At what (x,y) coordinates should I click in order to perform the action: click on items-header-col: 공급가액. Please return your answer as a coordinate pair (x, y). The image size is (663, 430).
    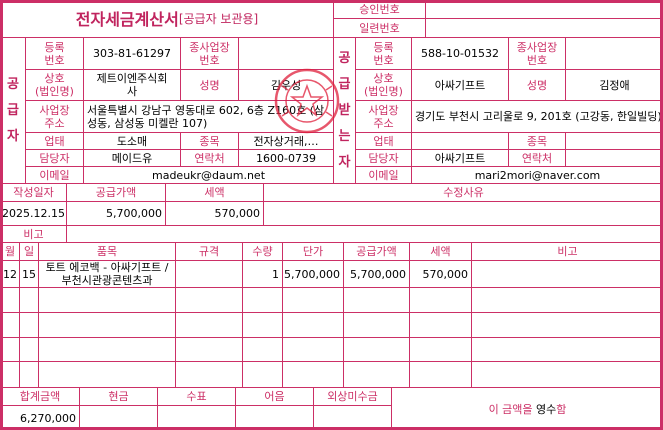
    Looking at the image, I should click on (376, 251).